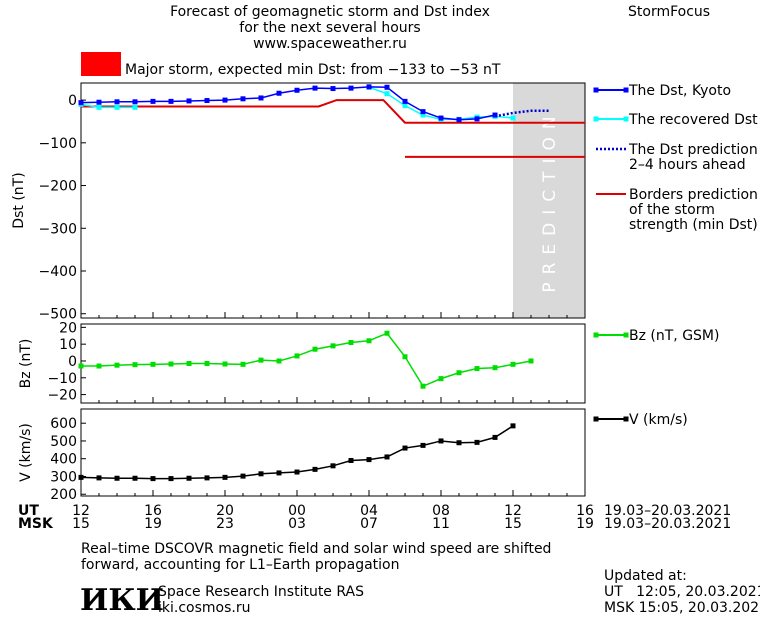 The height and width of the screenshot is (620, 760). Describe the element at coordinates (668, 511) in the screenshot. I see `ut-date-range: 19.03–20.03.2021` at that location.